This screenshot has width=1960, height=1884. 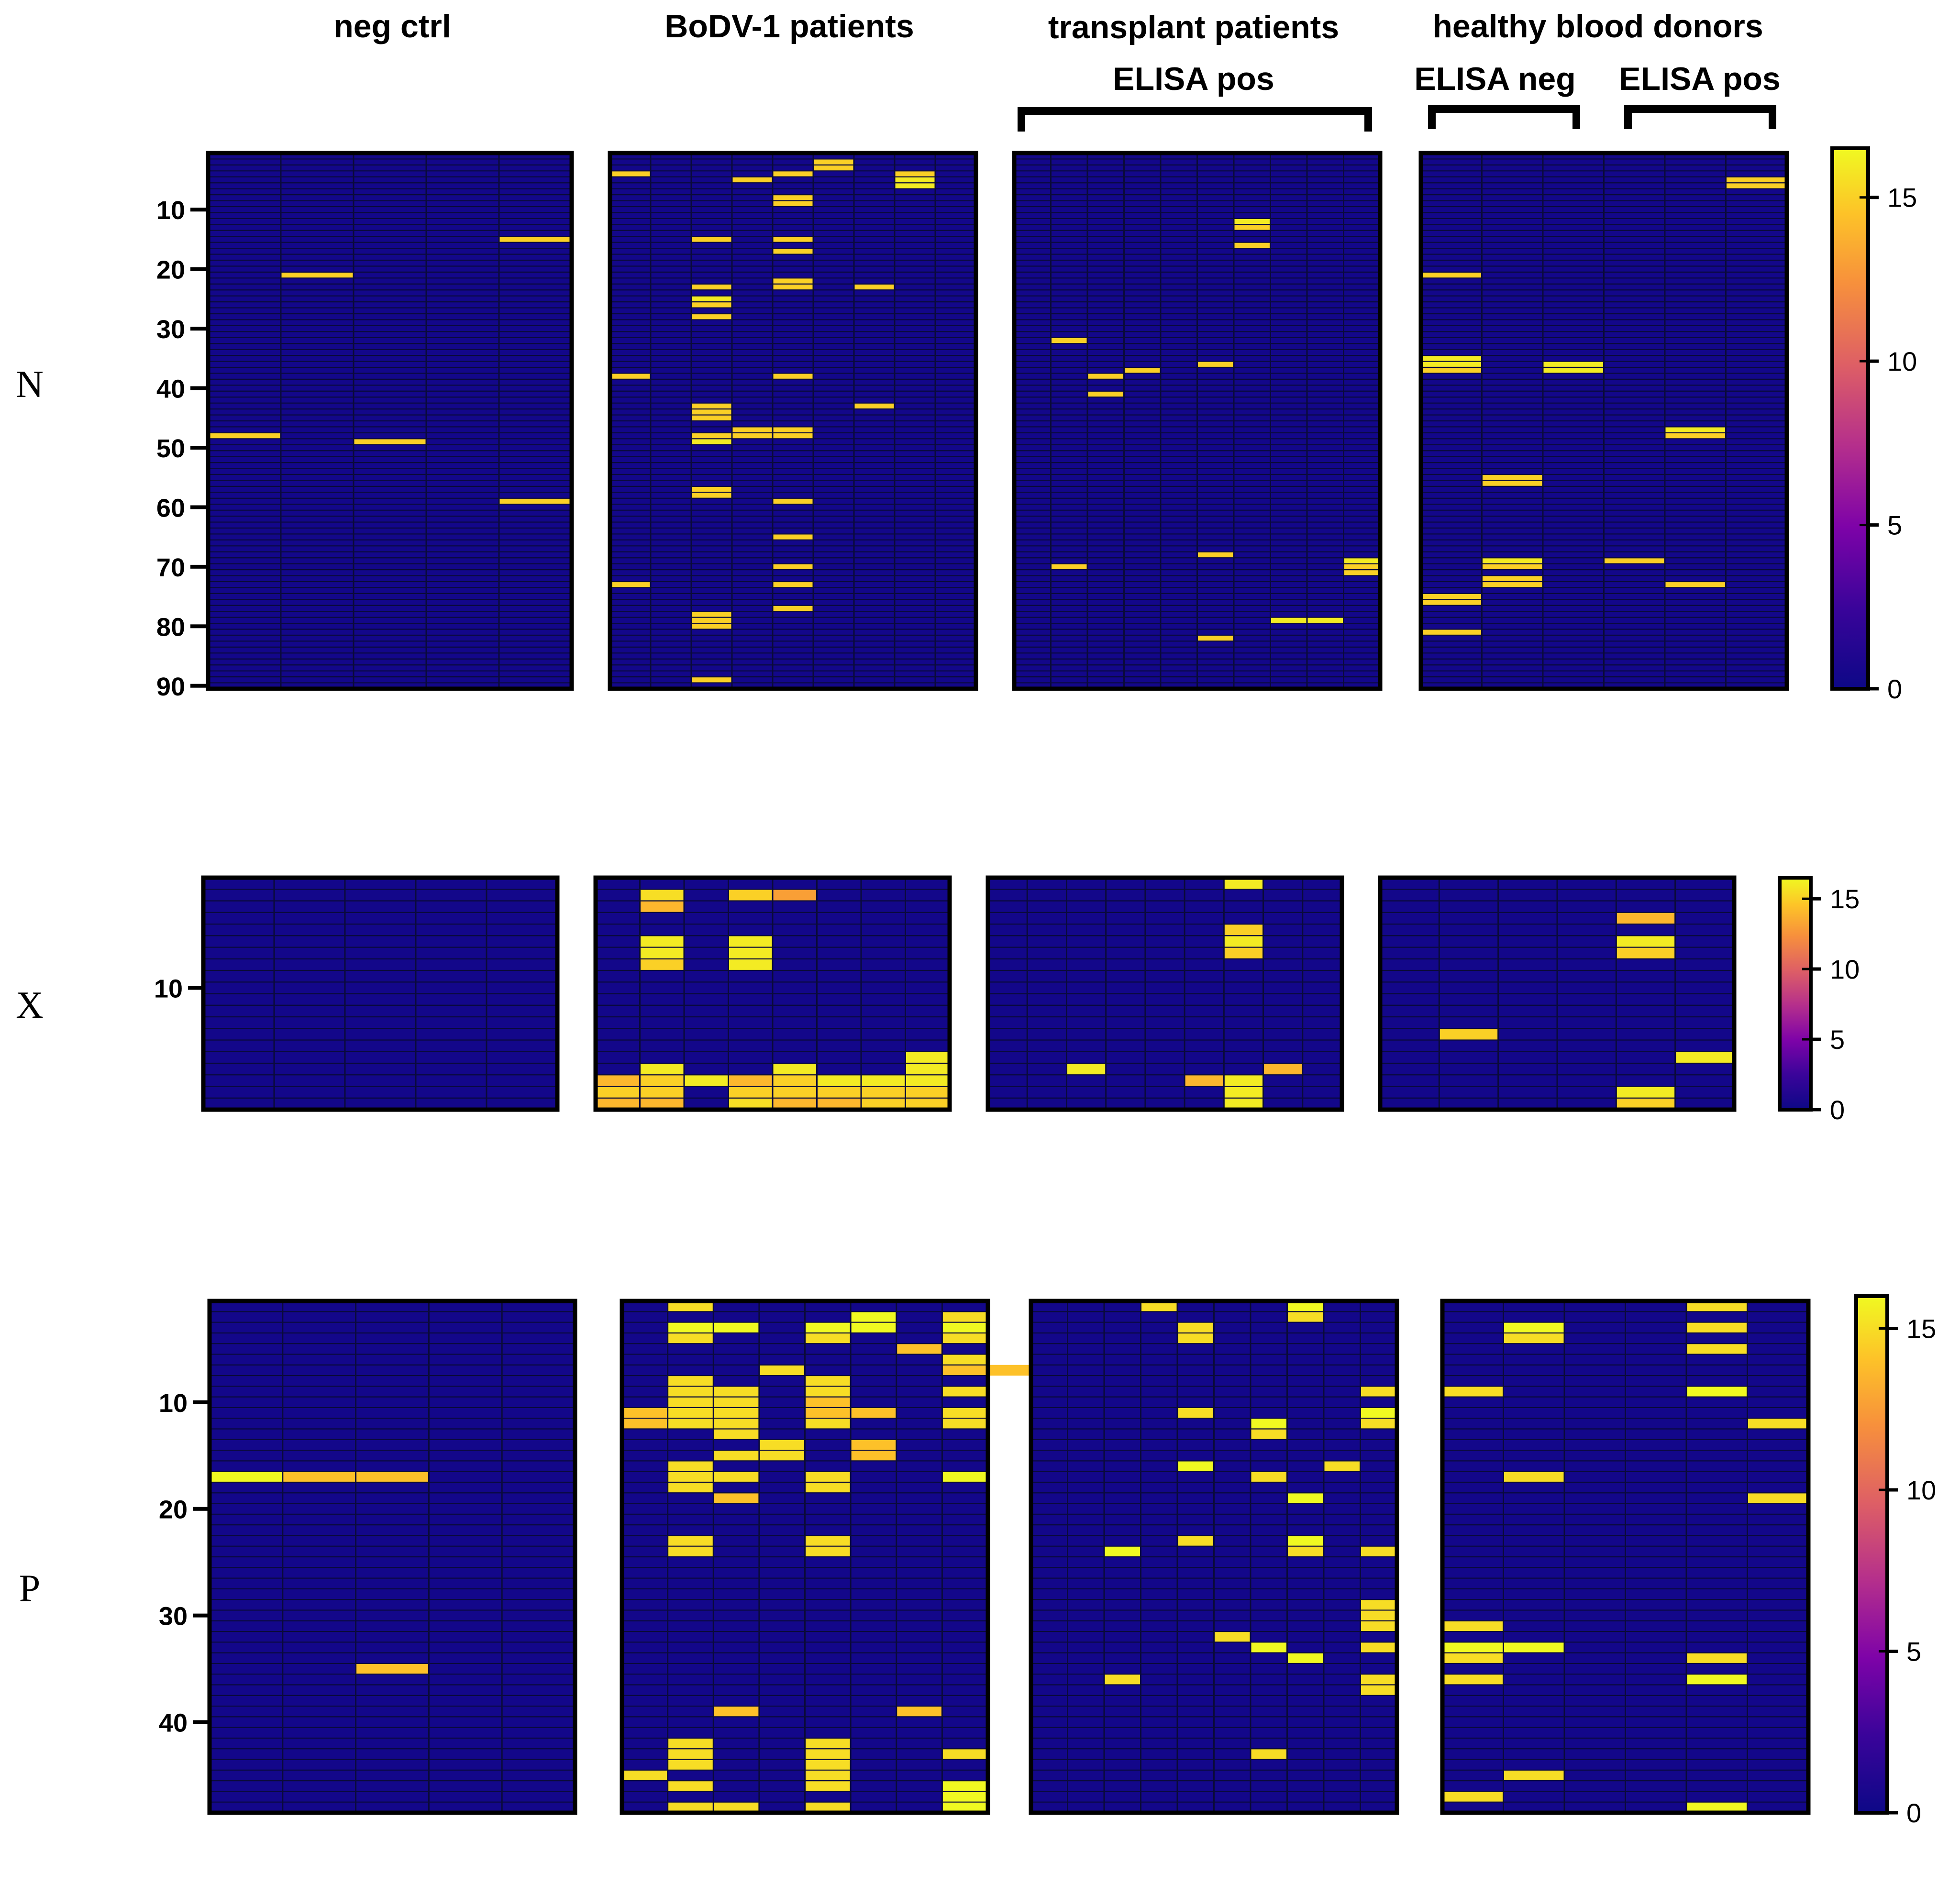 I want to click on colorbar-tick-label: 5, so click(x=1894, y=525).